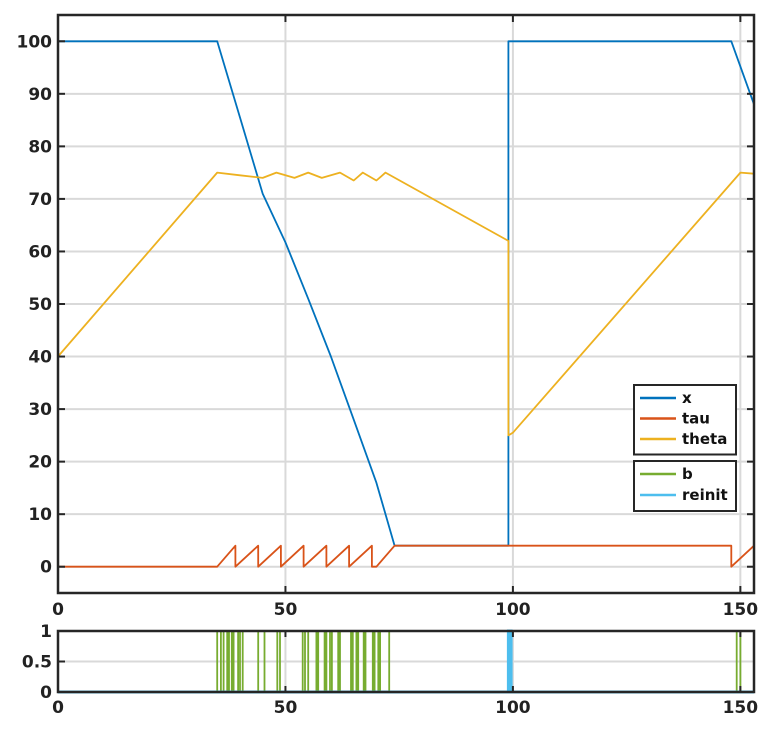 The image size is (774, 738). I want to click on bottom-y-tick-label-1: 1, so click(46, 632).